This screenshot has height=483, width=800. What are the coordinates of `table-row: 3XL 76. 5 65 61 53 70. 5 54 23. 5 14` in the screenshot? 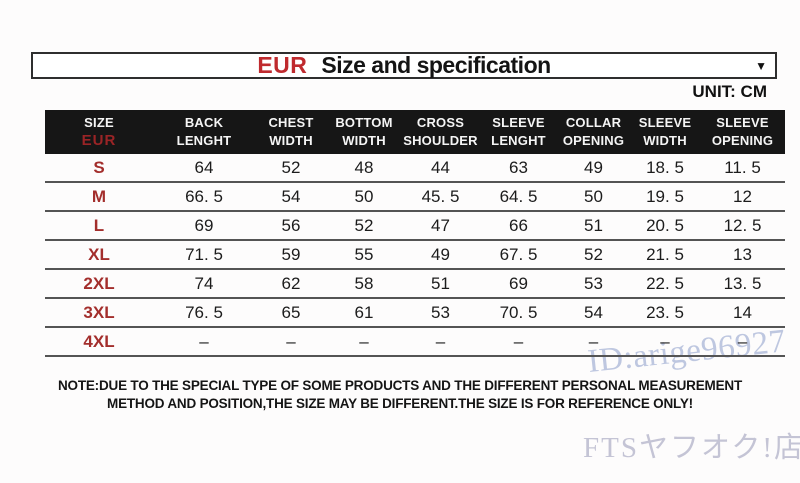 It's located at (415, 313).